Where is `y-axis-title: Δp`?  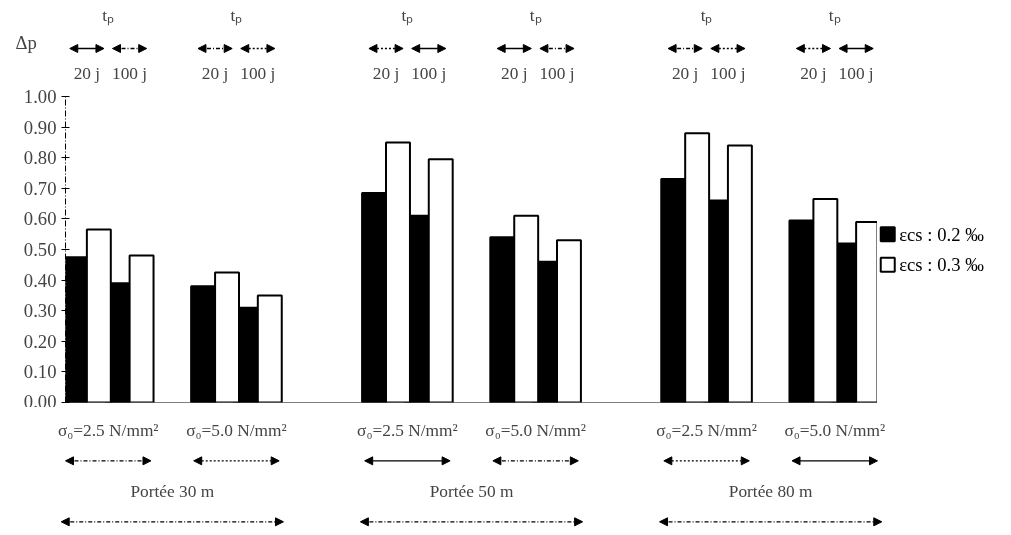 y-axis-title: Δp is located at coordinates (26, 42).